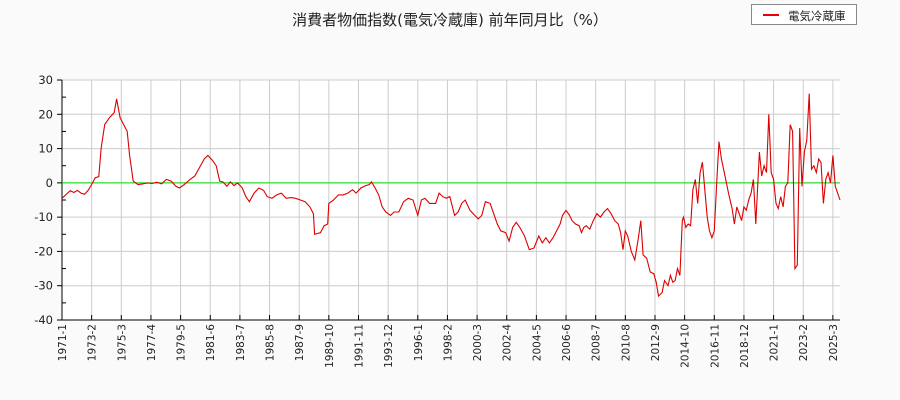  Describe the element at coordinates (211, 343) in the screenshot. I see `svg-text: 1981-6` at that location.